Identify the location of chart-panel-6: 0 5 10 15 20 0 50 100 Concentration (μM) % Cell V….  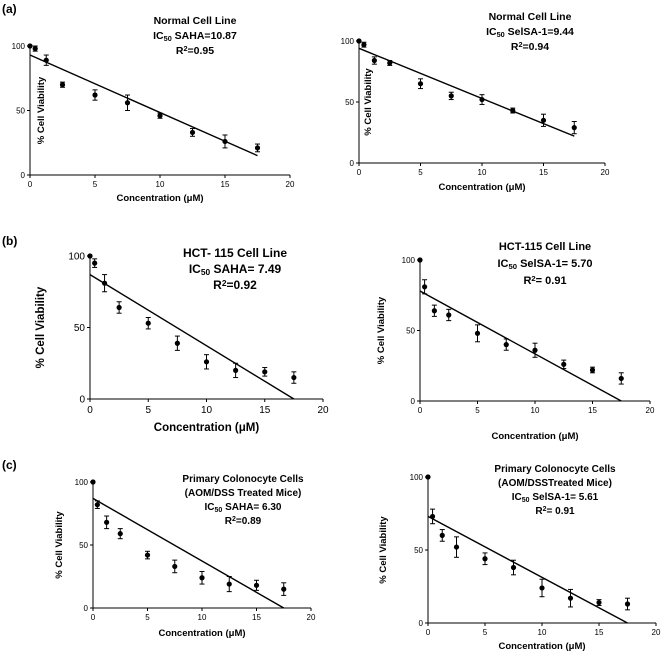
(519, 558).